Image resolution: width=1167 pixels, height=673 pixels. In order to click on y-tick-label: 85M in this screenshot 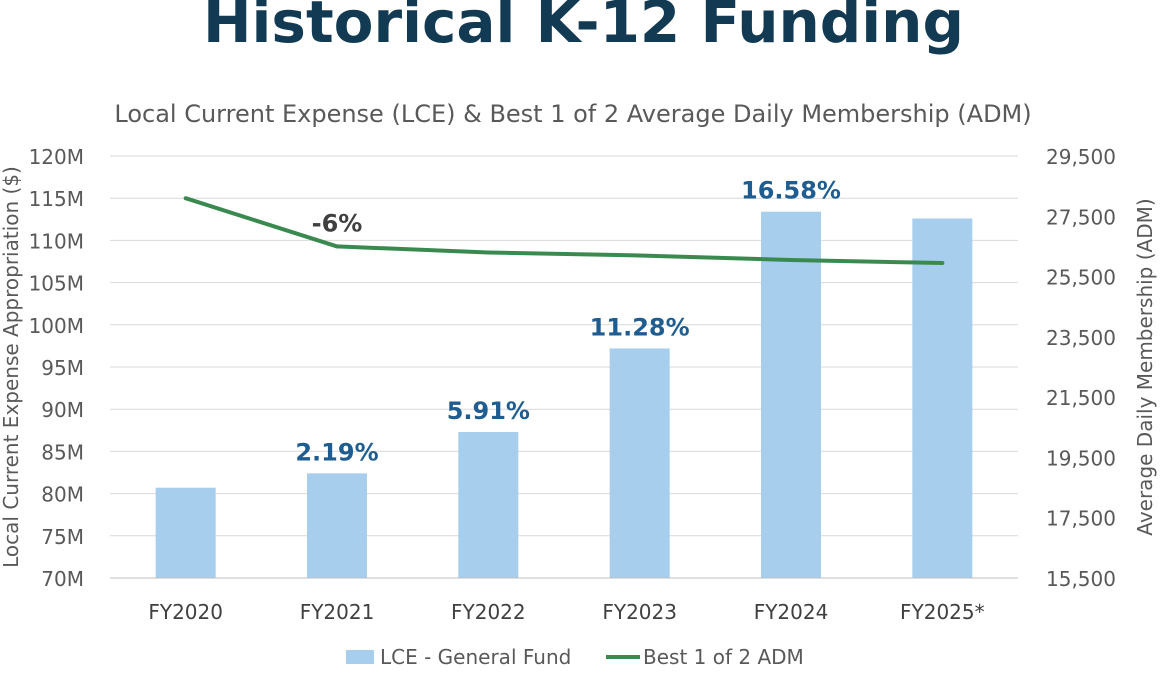, I will do `click(62, 452)`.